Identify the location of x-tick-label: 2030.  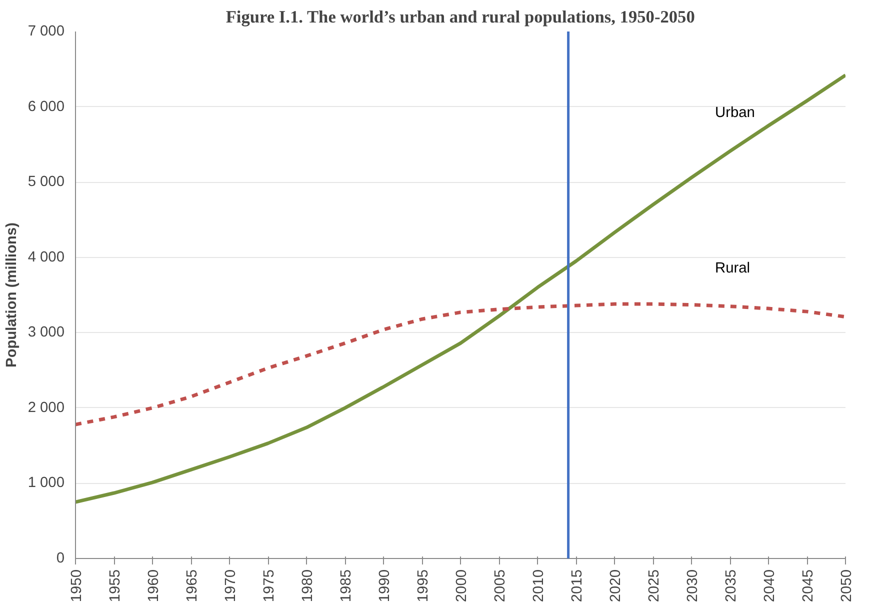
(693, 585).